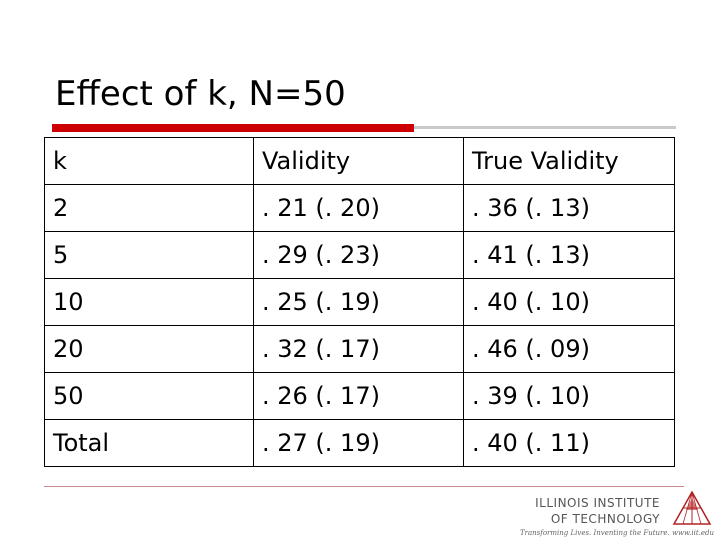  What do you see at coordinates (149, 349) in the screenshot?
I see `table-cell: 20` at bounding box center [149, 349].